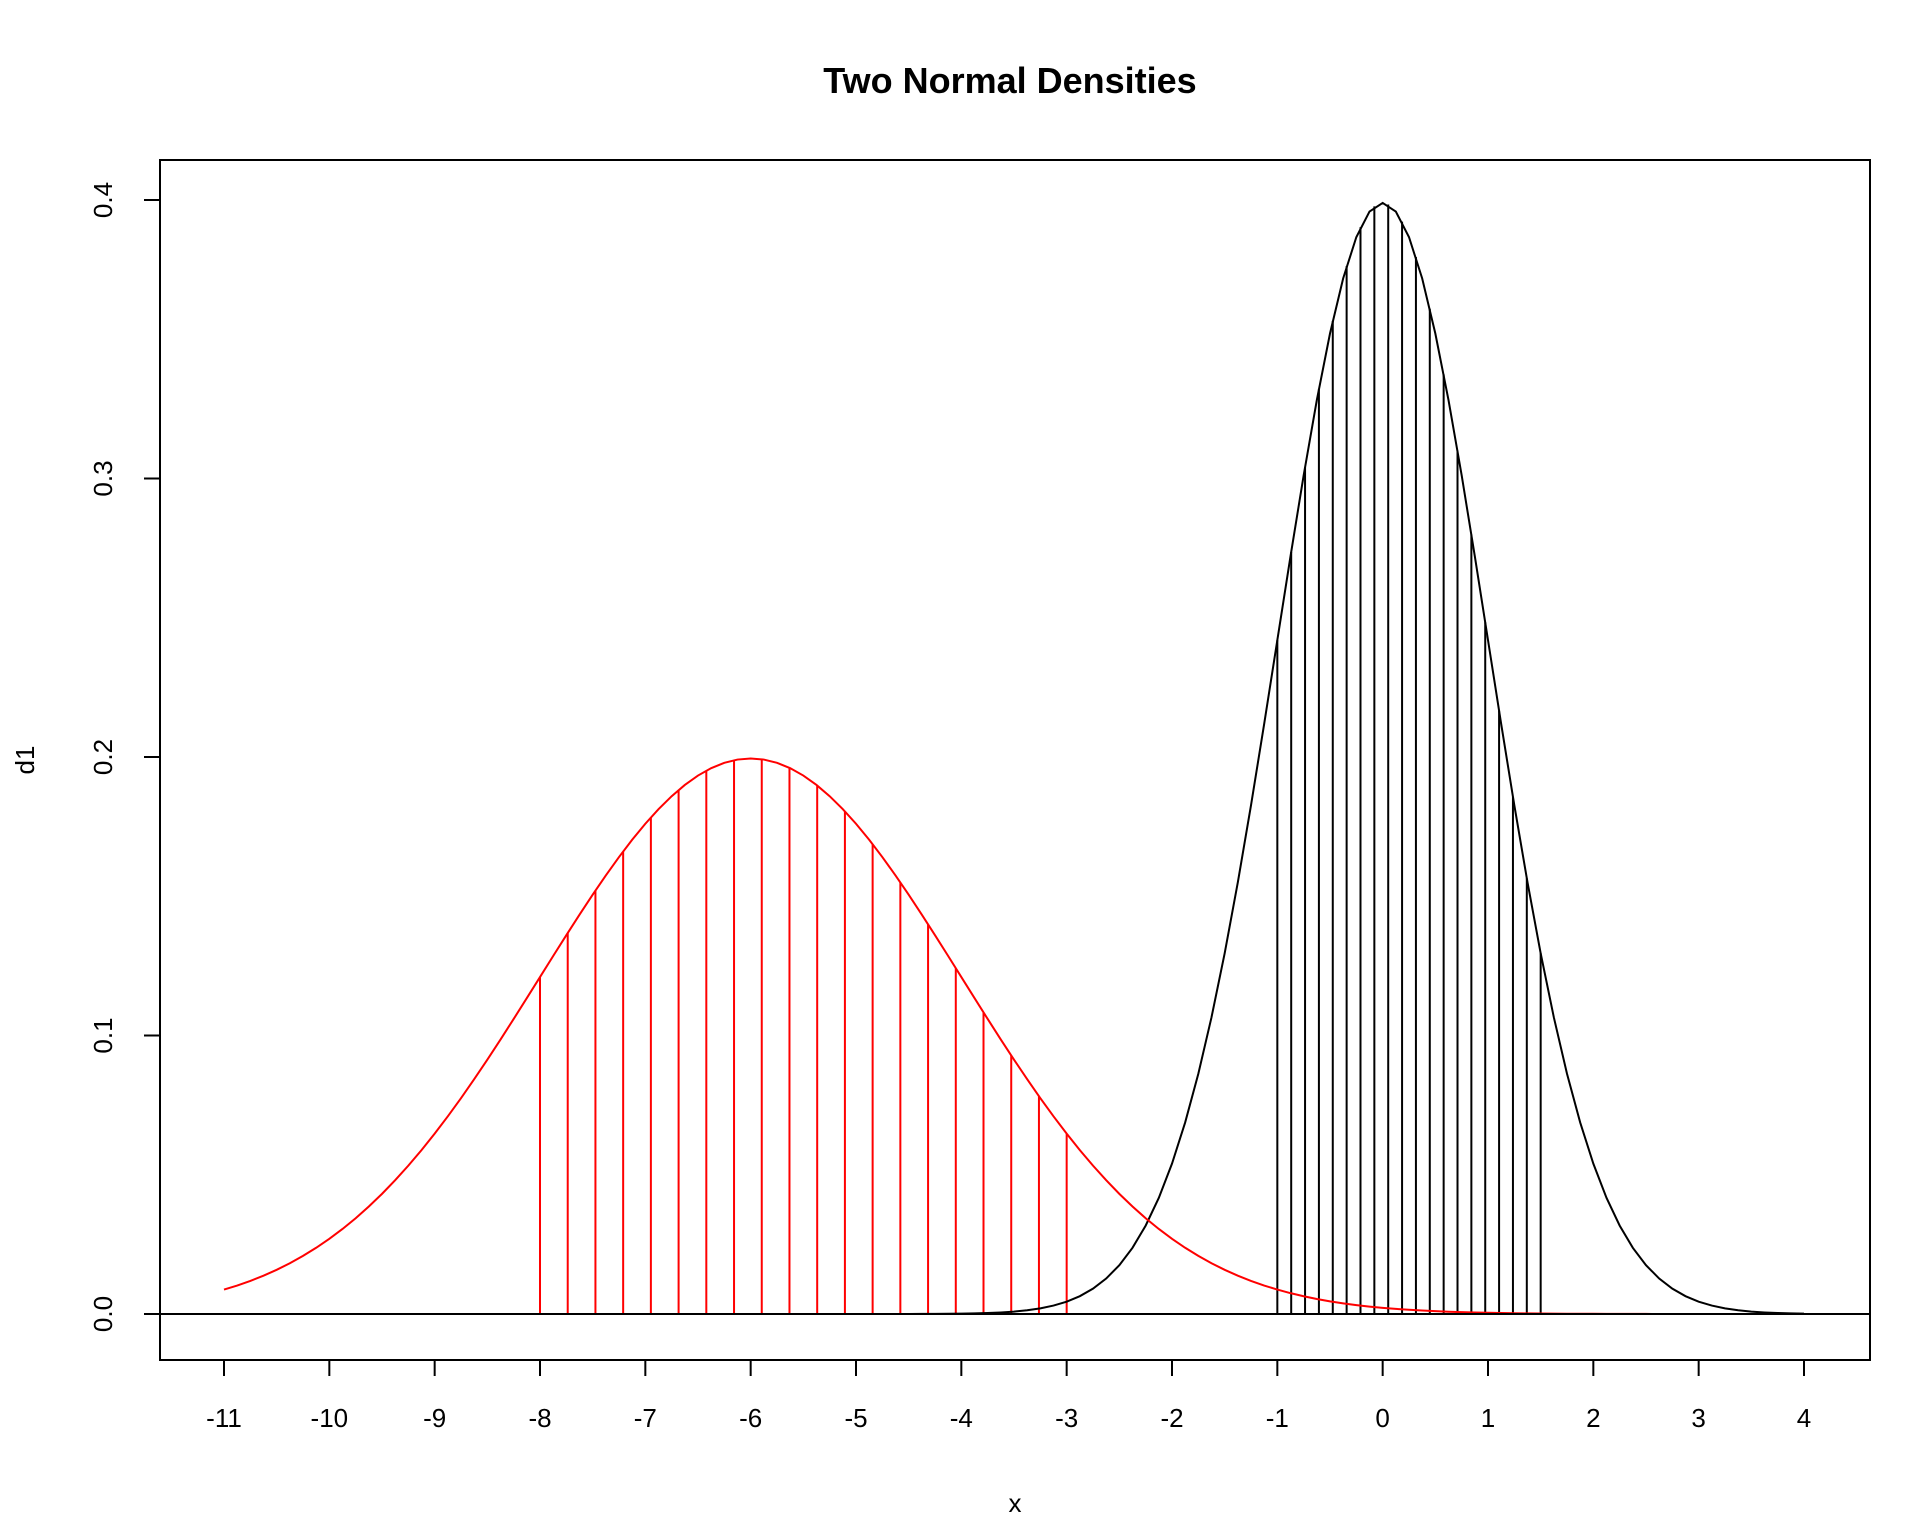  I want to click on chart-title: Two Normal Densities, so click(1009, 80).